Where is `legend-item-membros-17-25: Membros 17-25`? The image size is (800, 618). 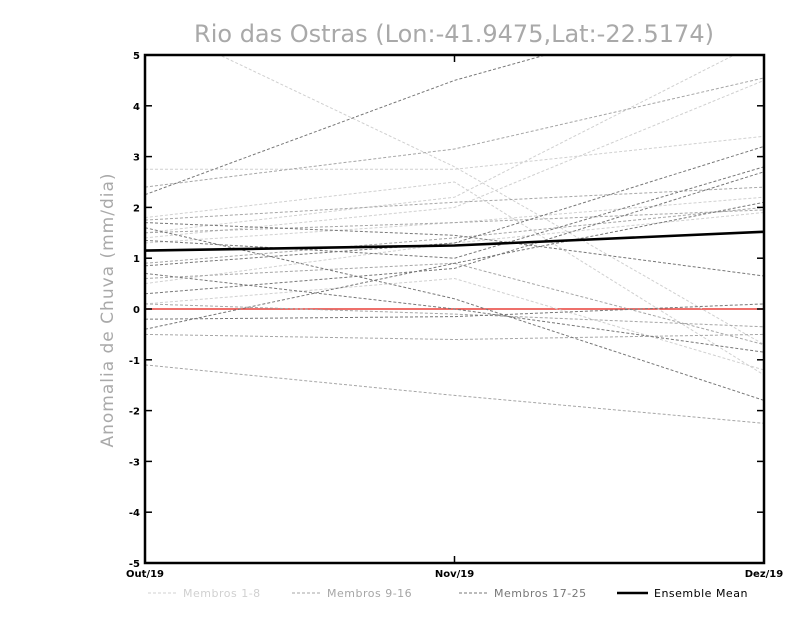
legend-item-membros-17-25: Membros 17-25 is located at coordinates (523, 593).